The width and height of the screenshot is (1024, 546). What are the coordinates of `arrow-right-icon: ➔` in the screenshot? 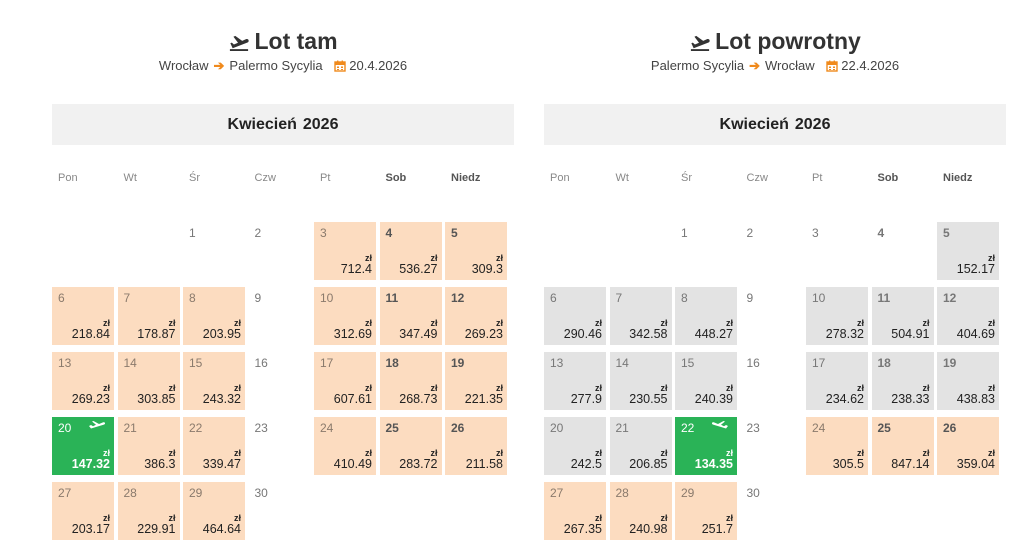 It's located at (219, 65).